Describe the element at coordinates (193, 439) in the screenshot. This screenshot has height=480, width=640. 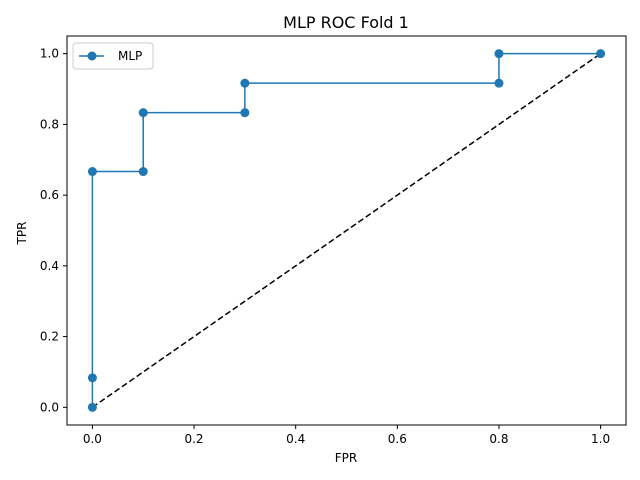
I see `x-tick-label: 0.2` at that location.